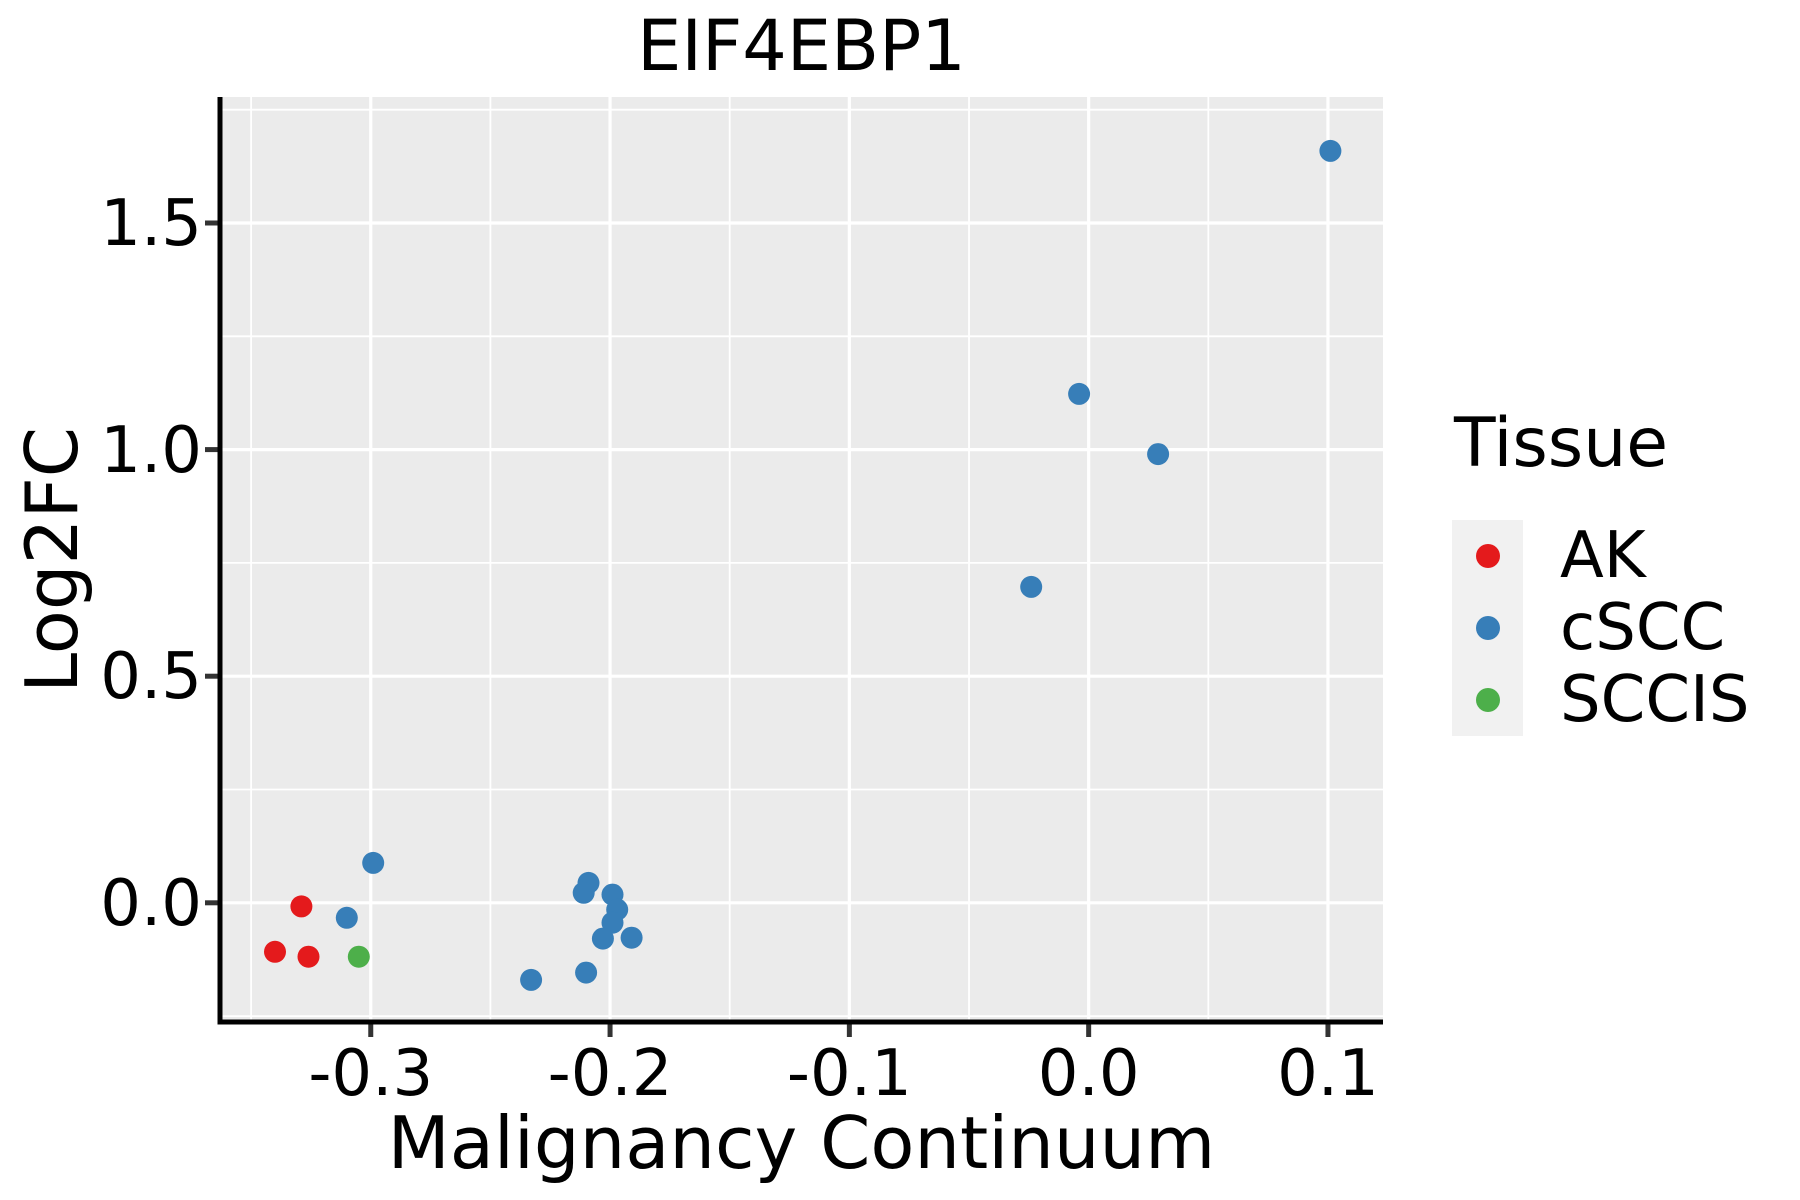 This screenshot has width=1800, height=1200. I want to click on y-tick-label: 1.5, so click(151, 223).